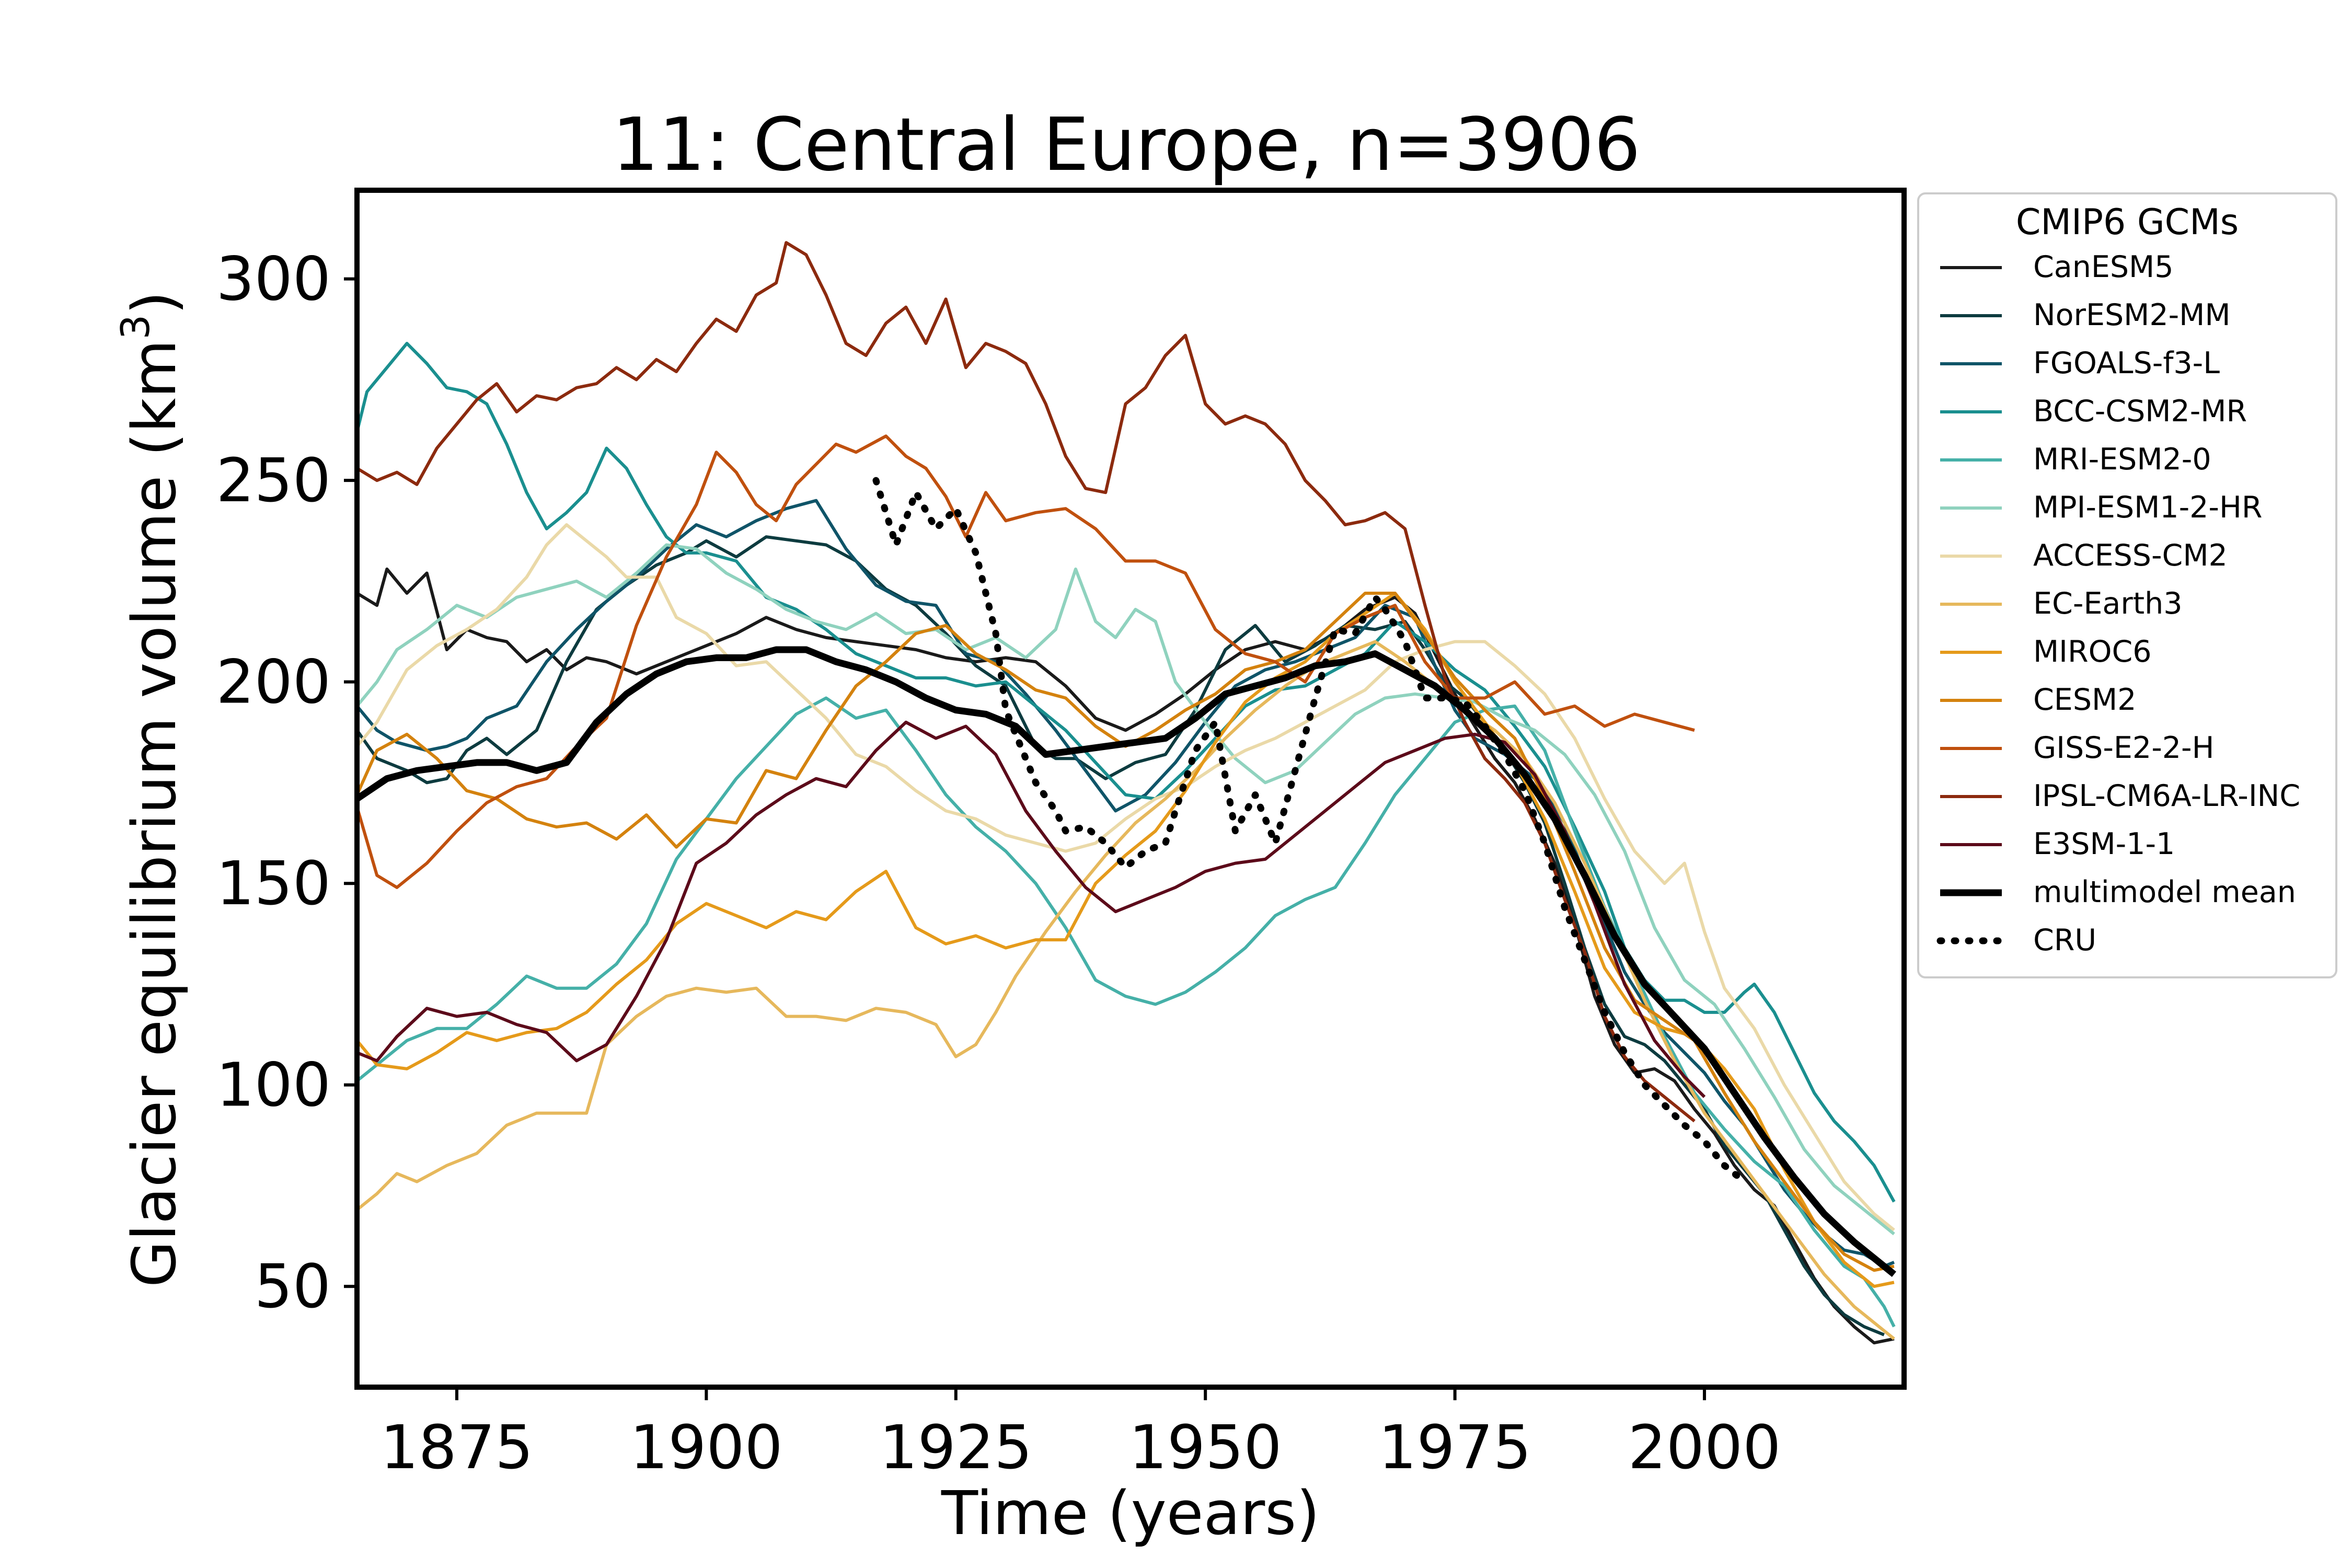 The image size is (2352, 1568). Describe the element at coordinates (1454, 1448) in the screenshot. I see `x-tick-label: 1975` at that location.